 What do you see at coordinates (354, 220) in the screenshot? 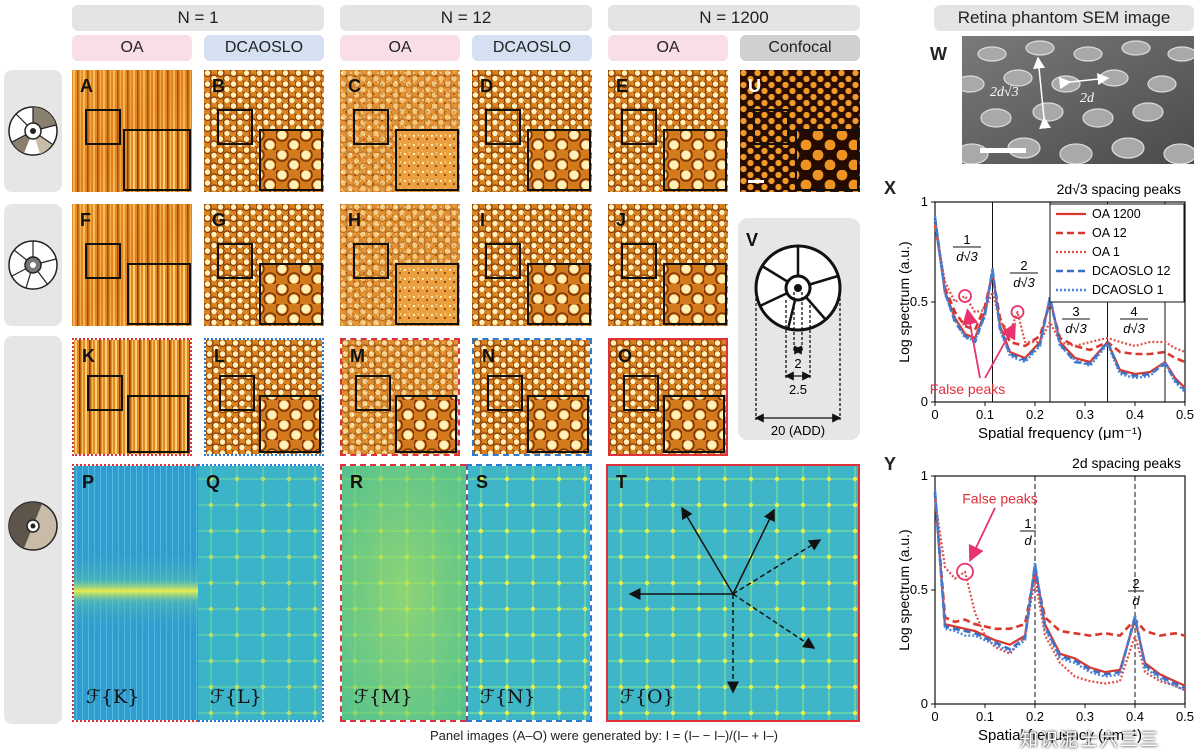
I see `panel-label-h: H` at bounding box center [354, 220].